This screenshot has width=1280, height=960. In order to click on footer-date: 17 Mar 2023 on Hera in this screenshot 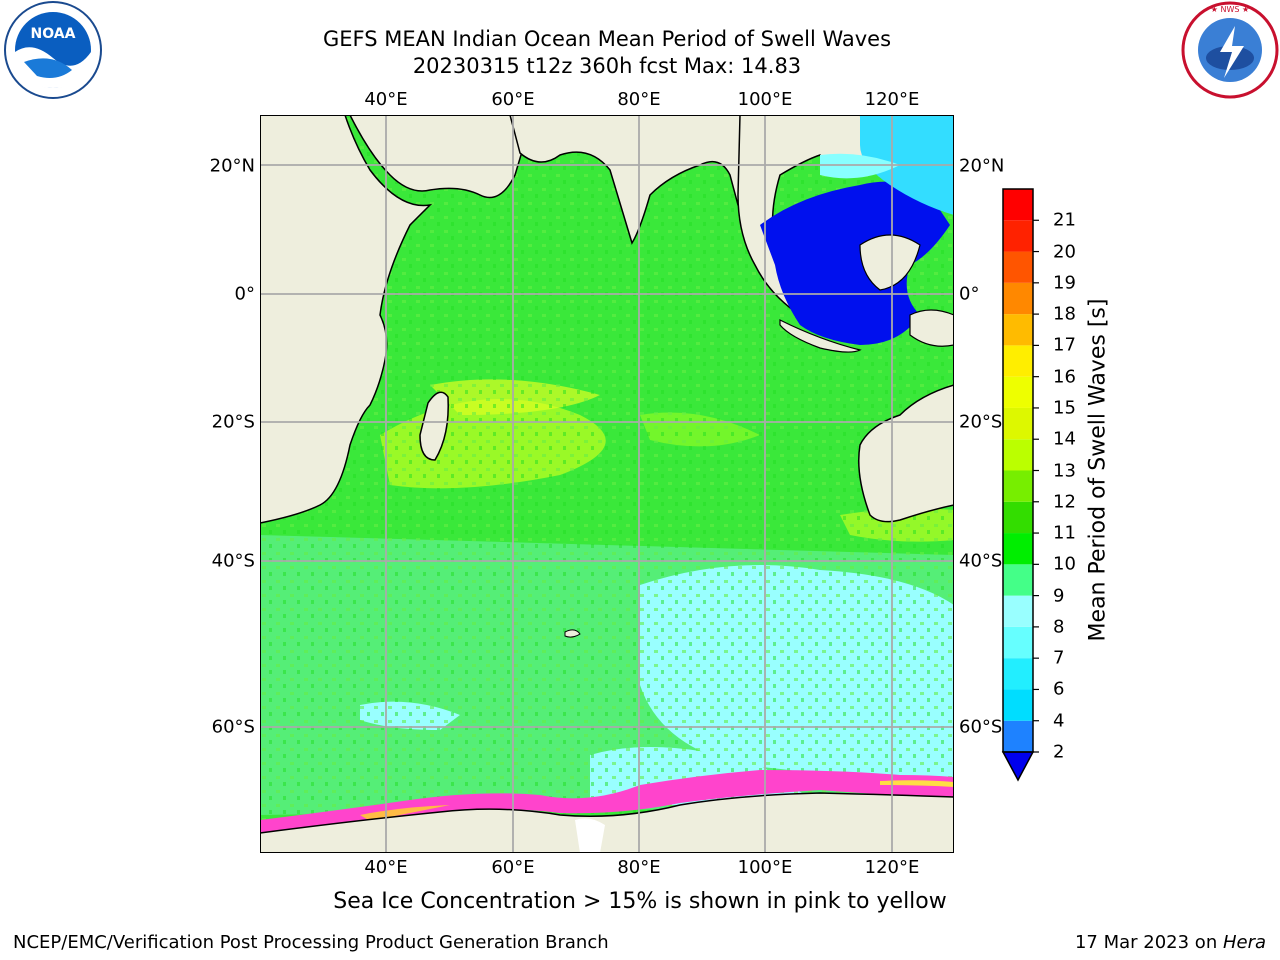, I will do `click(1170, 942)`.